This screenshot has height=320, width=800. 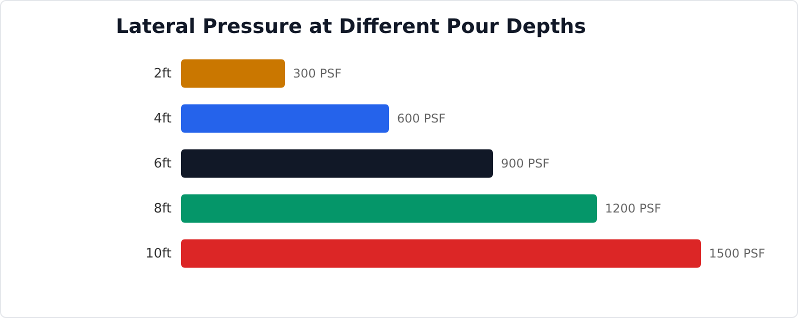 What do you see at coordinates (159, 254) in the screenshot?
I see `y-tick-label: 10ft` at bounding box center [159, 254].